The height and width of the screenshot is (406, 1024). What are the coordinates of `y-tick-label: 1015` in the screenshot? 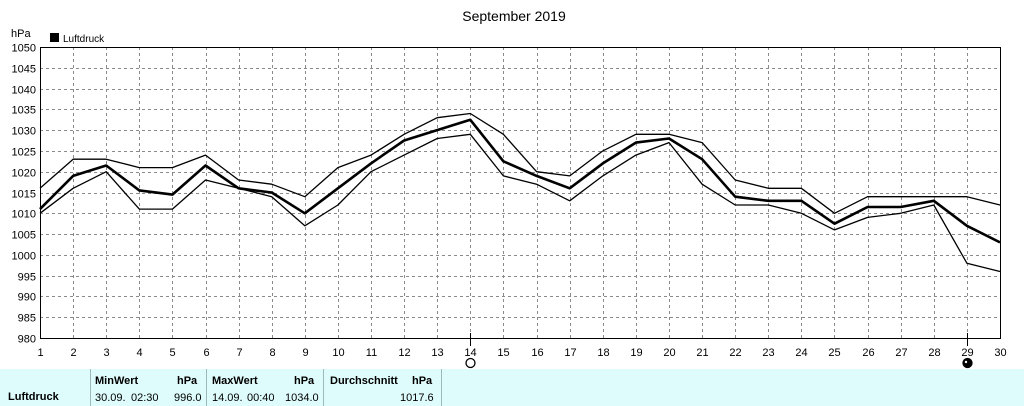 It's located at (24, 195).